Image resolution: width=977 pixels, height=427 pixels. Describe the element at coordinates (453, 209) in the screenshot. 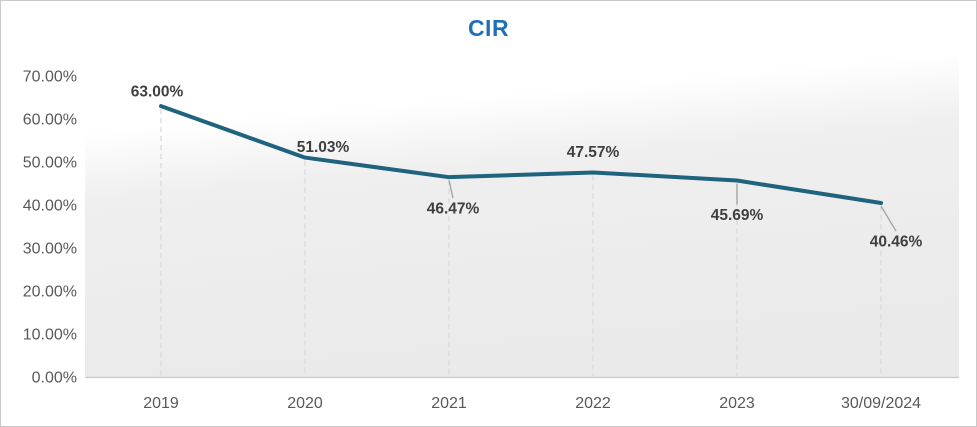

I see `data-point-label: 46.47%` at that location.